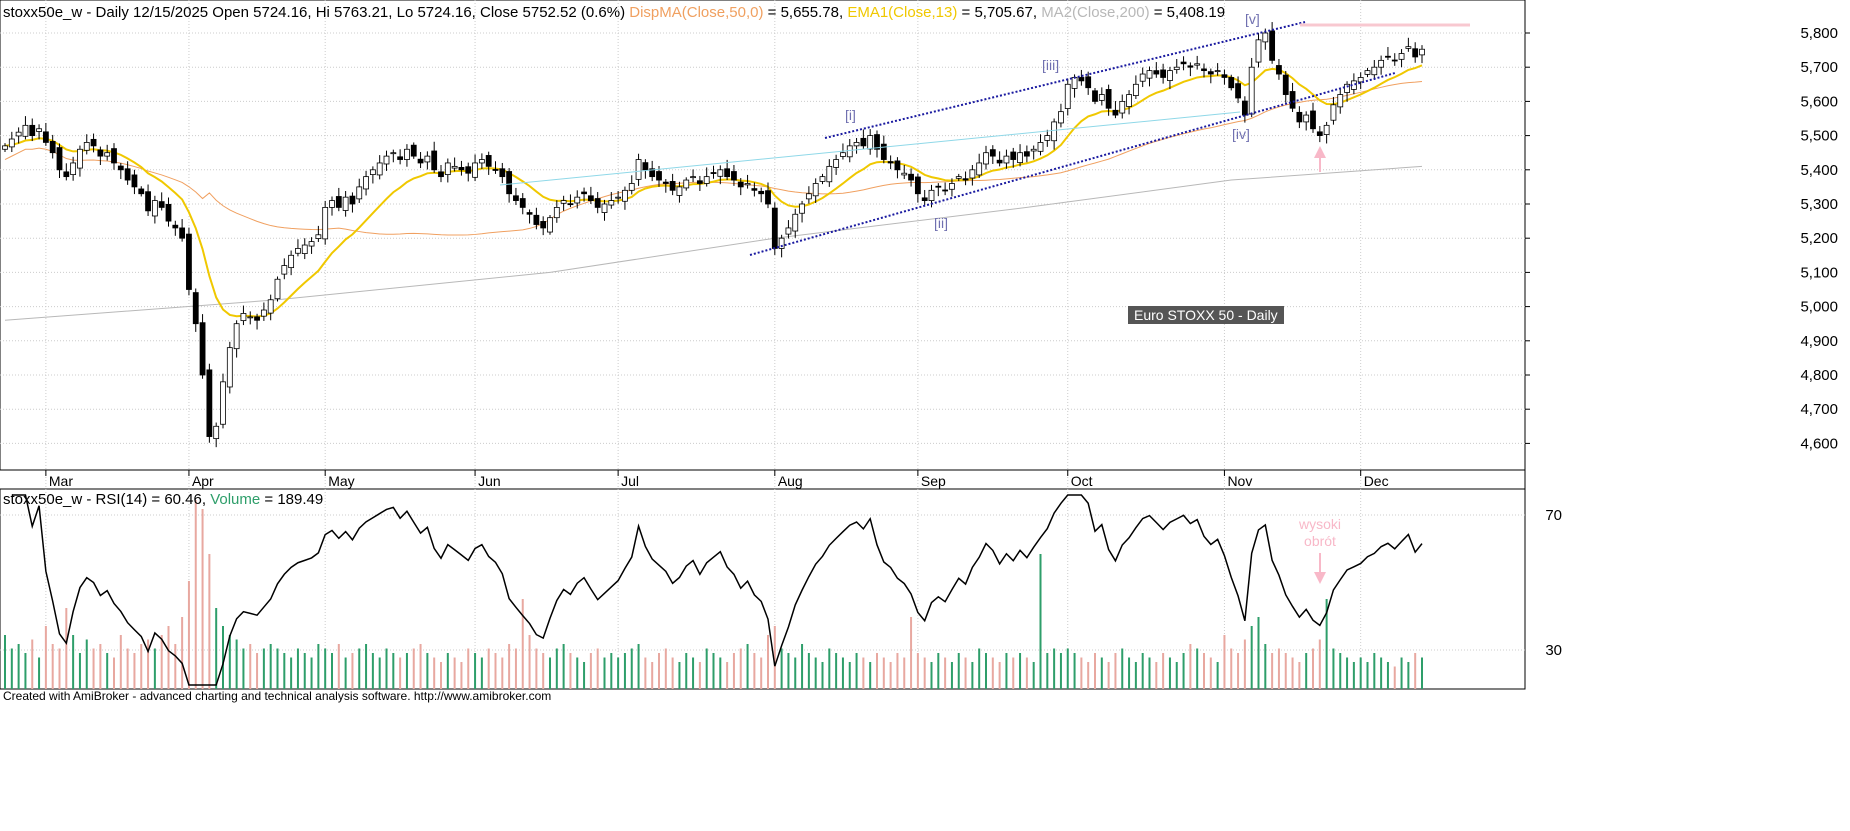 The image size is (1850, 831). Describe the element at coordinates (1320, 578) in the screenshot. I see `arrow-down-icon` at that location.